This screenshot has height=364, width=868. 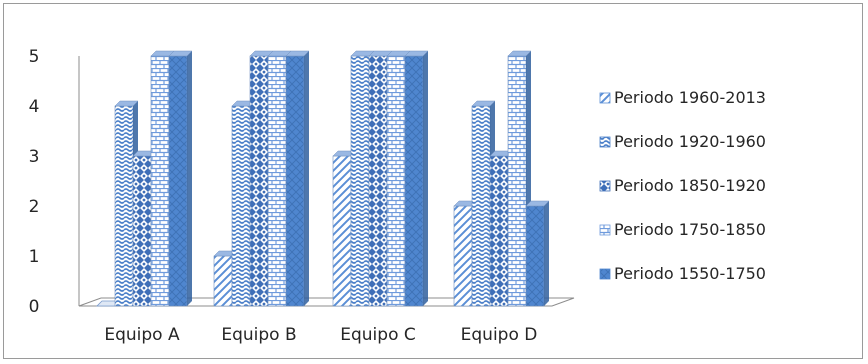 I want to click on legend-label: Periodo 1920-1960, so click(x=690, y=141).